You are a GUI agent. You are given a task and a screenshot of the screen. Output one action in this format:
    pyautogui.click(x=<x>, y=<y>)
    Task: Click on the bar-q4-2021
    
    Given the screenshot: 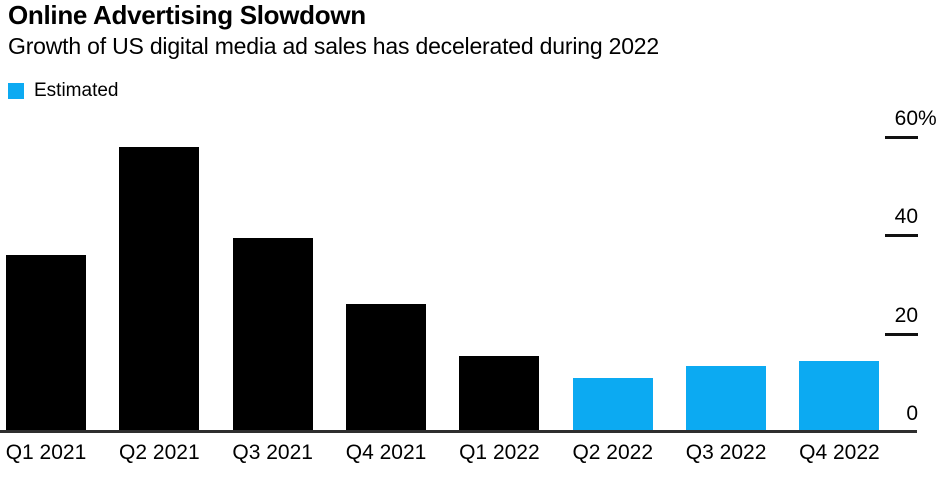 What is the action you would take?
    pyautogui.click(x=386, y=368)
    